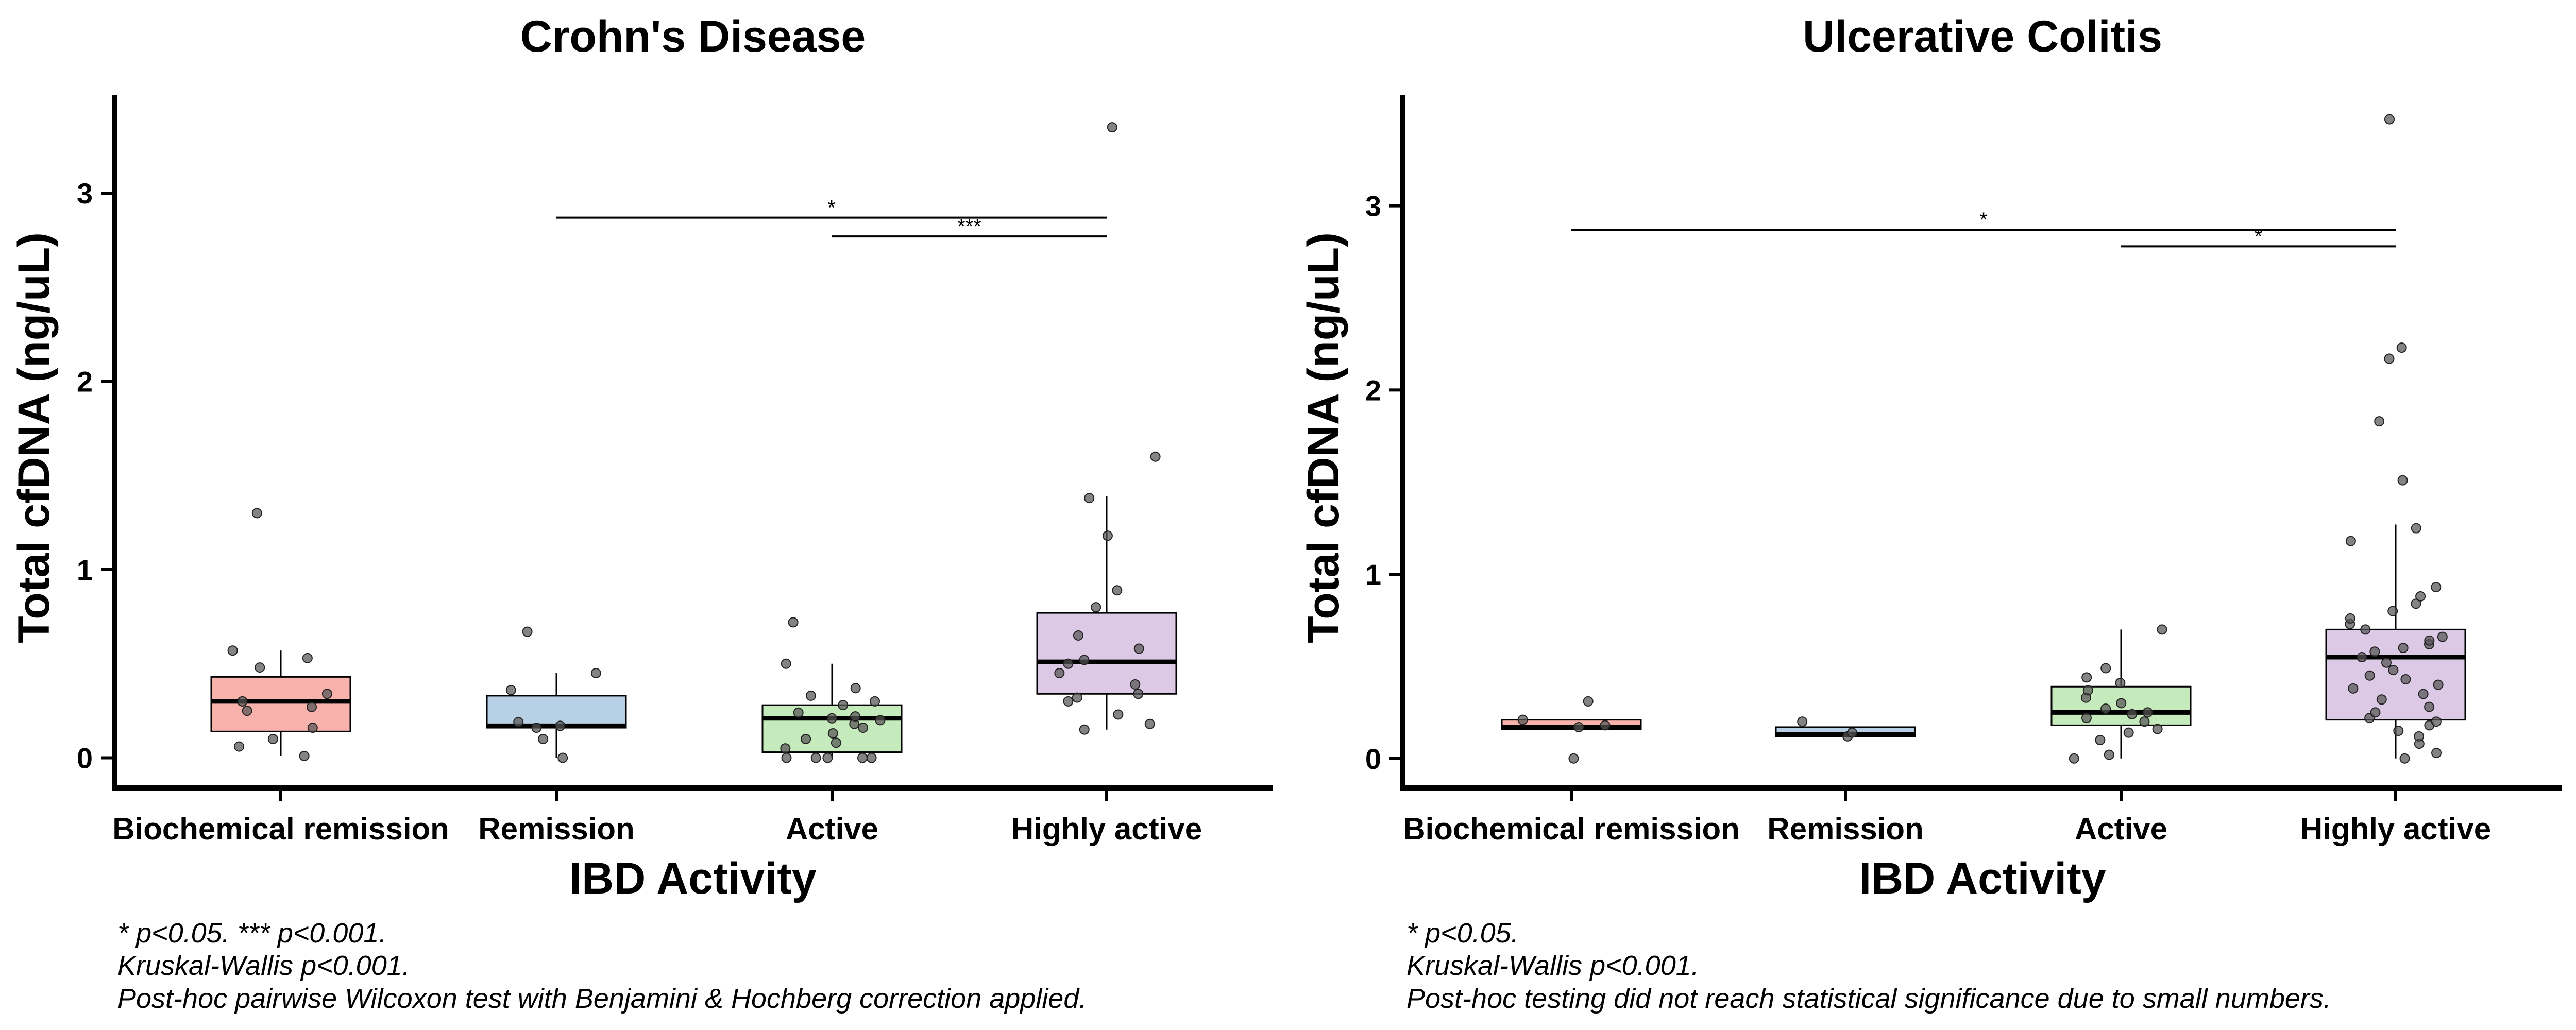 Image resolution: width=2576 pixels, height=1030 pixels. I want to click on chart-title: Crohn's Disease, so click(693, 36).